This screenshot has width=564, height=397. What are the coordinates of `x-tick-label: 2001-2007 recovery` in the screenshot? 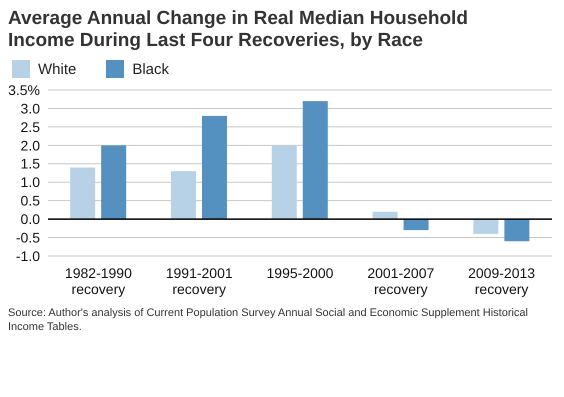 It's located at (400, 281).